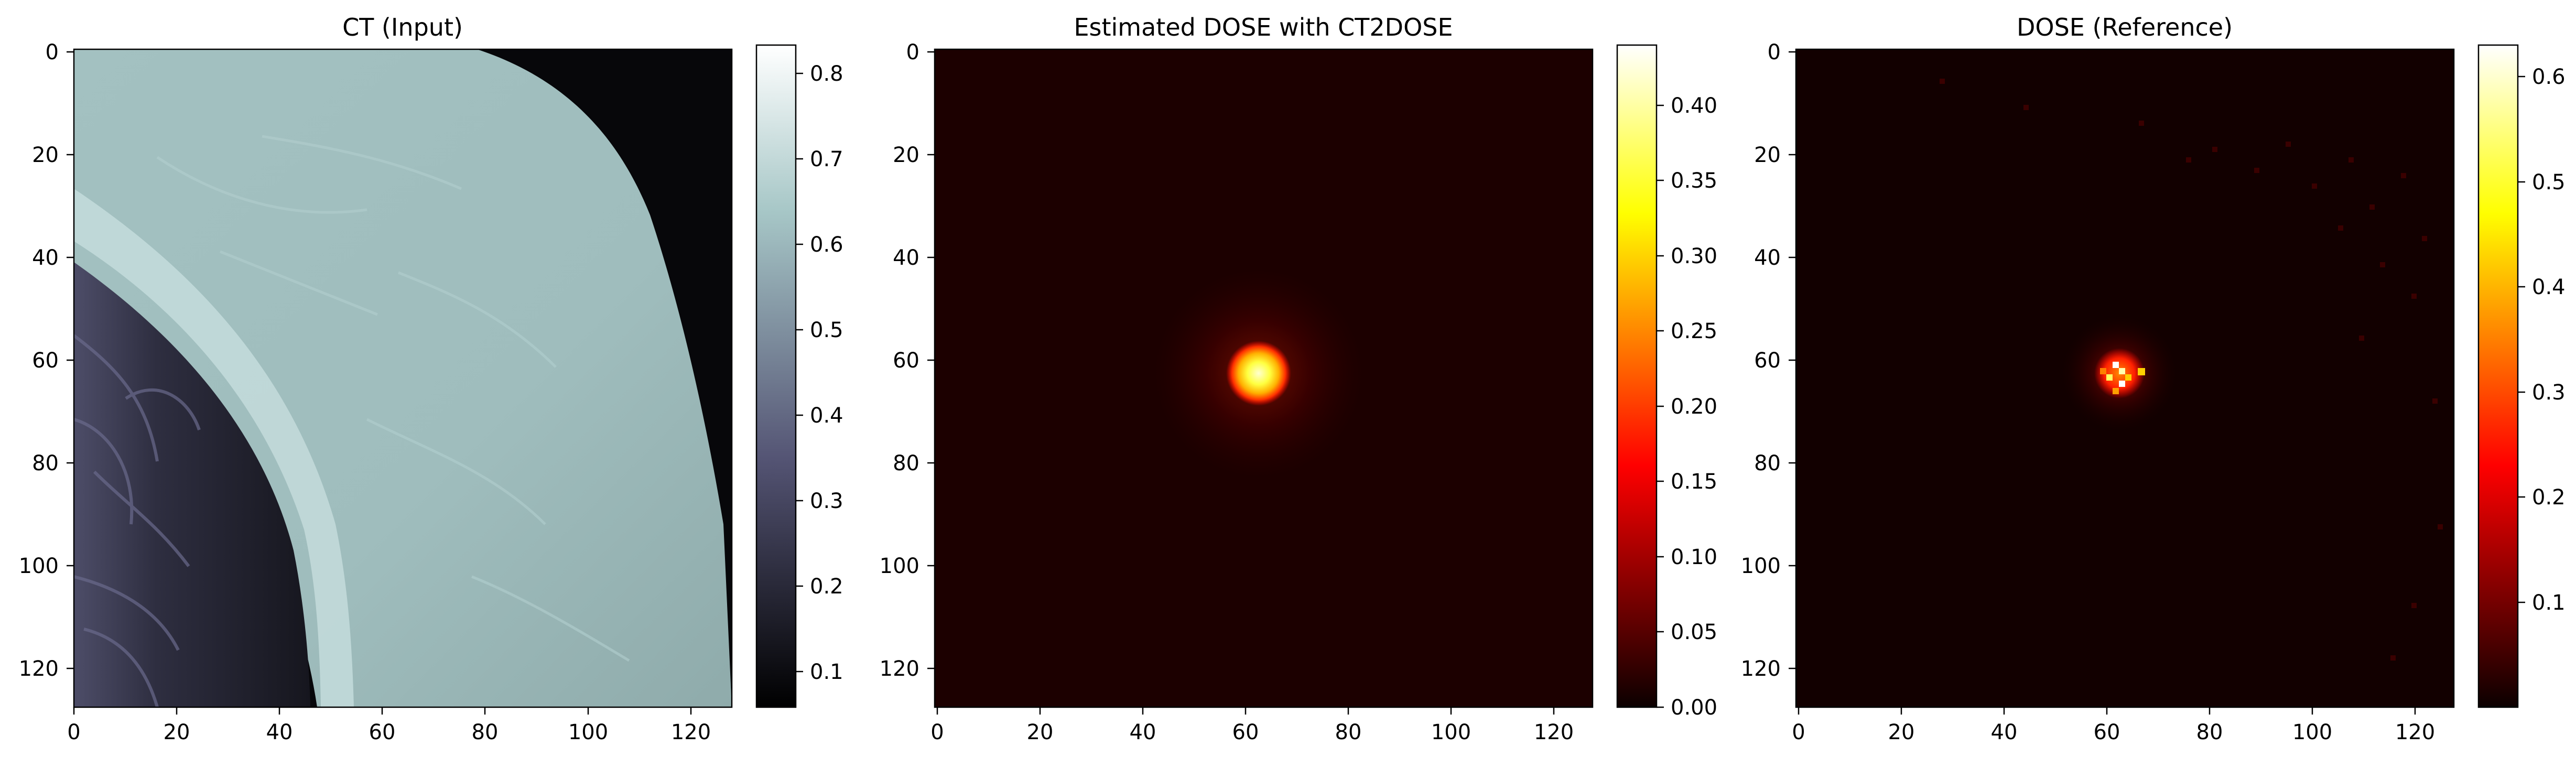 The width and height of the screenshot is (2576, 757). I want to click on est-cbar-tick-5: 0.25, so click(1694, 331).